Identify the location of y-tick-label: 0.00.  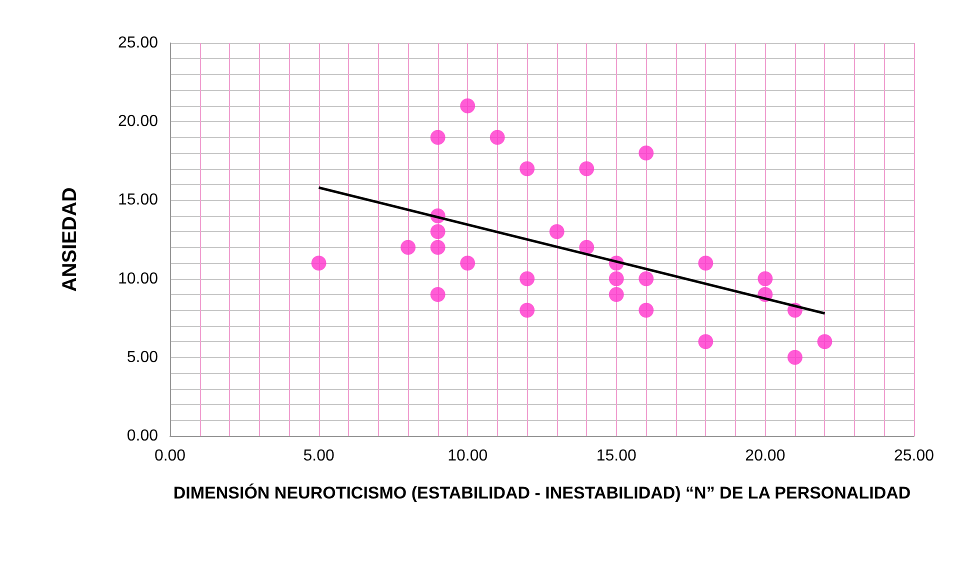
(142, 436).